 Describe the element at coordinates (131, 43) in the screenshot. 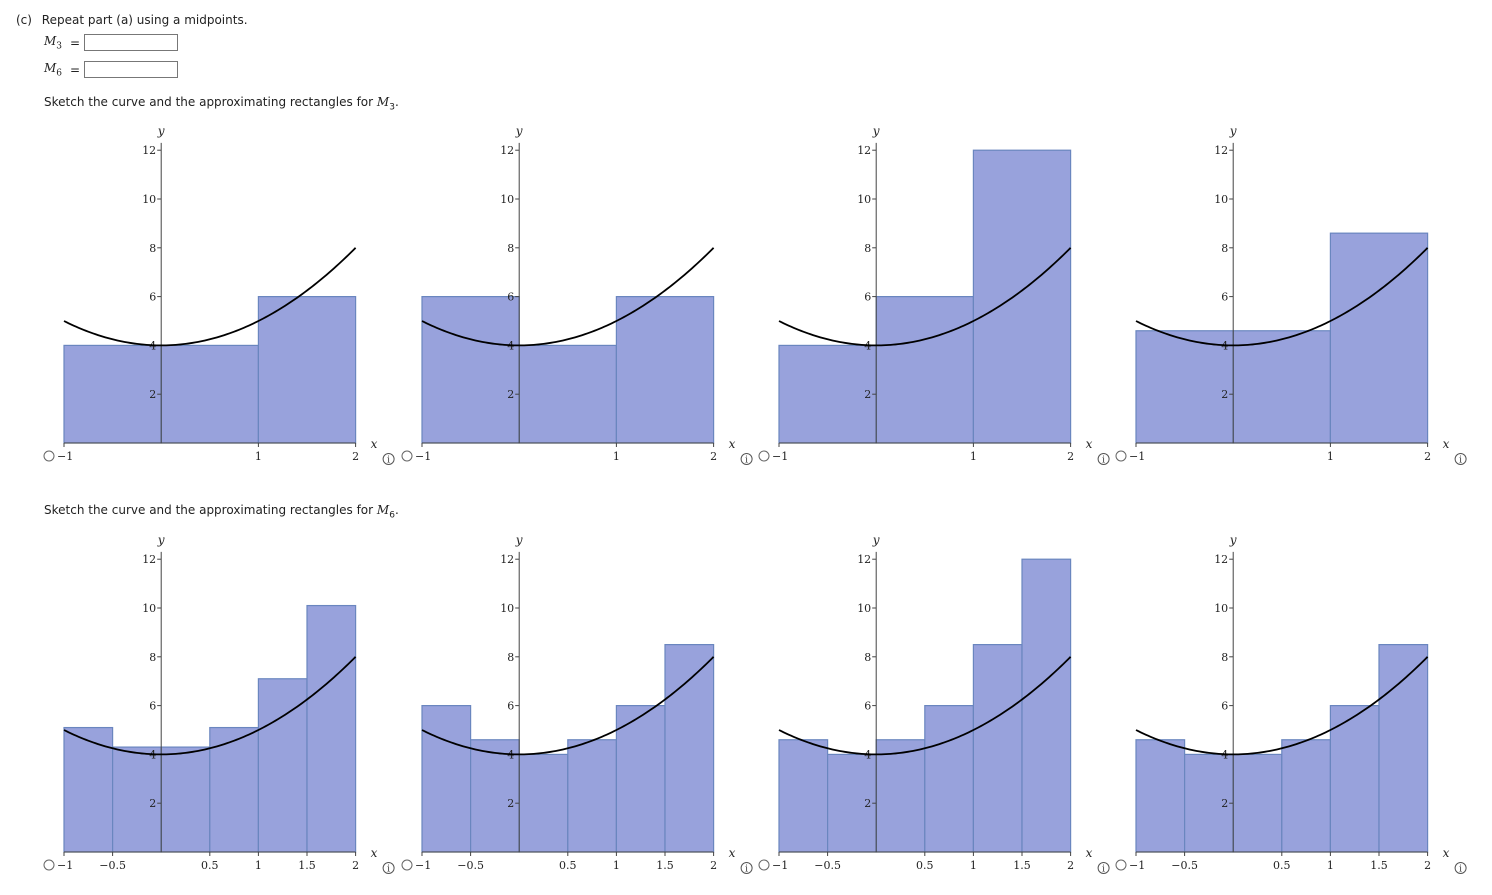

I see `m3-answer-input` at that location.